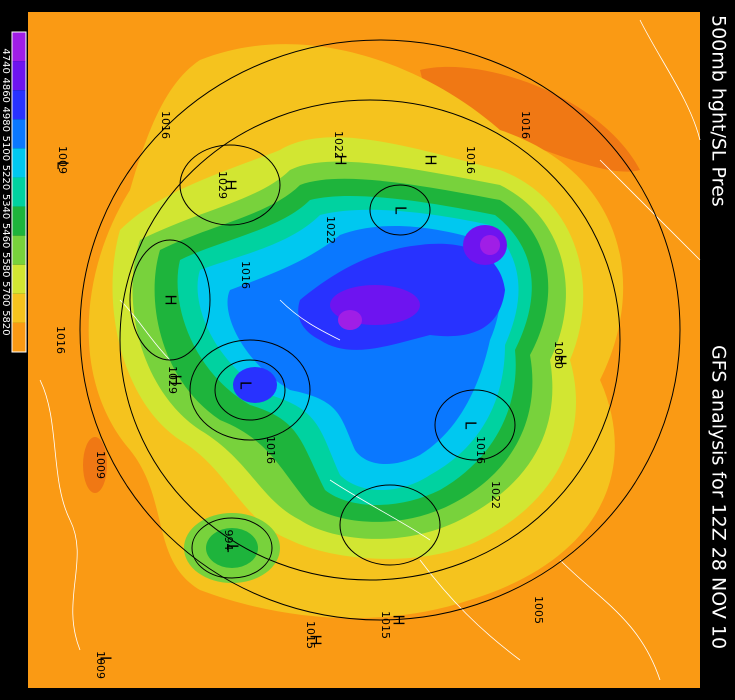 Image resolution: width=735 pixels, height=700 pixels. What do you see at coordinates (5, 89) in the screenshot?
I see `colorbar-label: 4860` at bounding box center [5, 89].